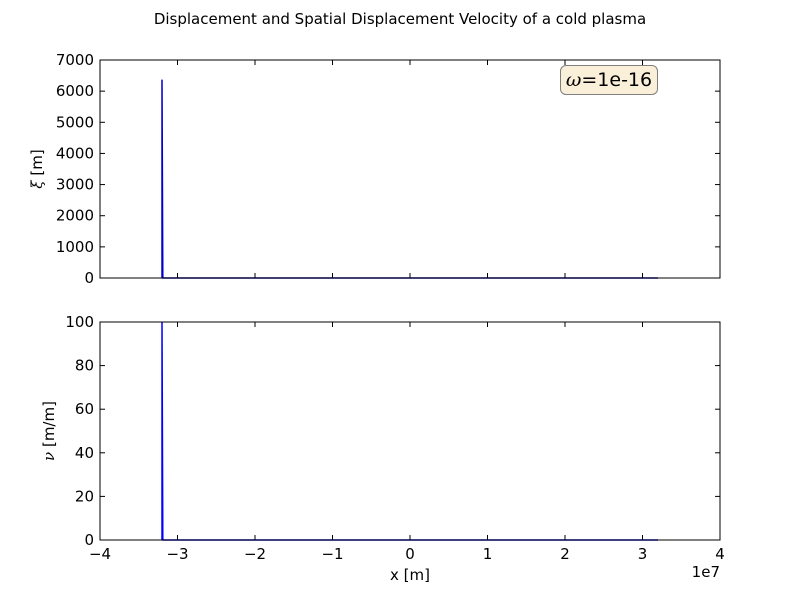 This screenshot has width=800, height=600. I want to click on omega-annotation: ω=1e-16, so click(609, 80).